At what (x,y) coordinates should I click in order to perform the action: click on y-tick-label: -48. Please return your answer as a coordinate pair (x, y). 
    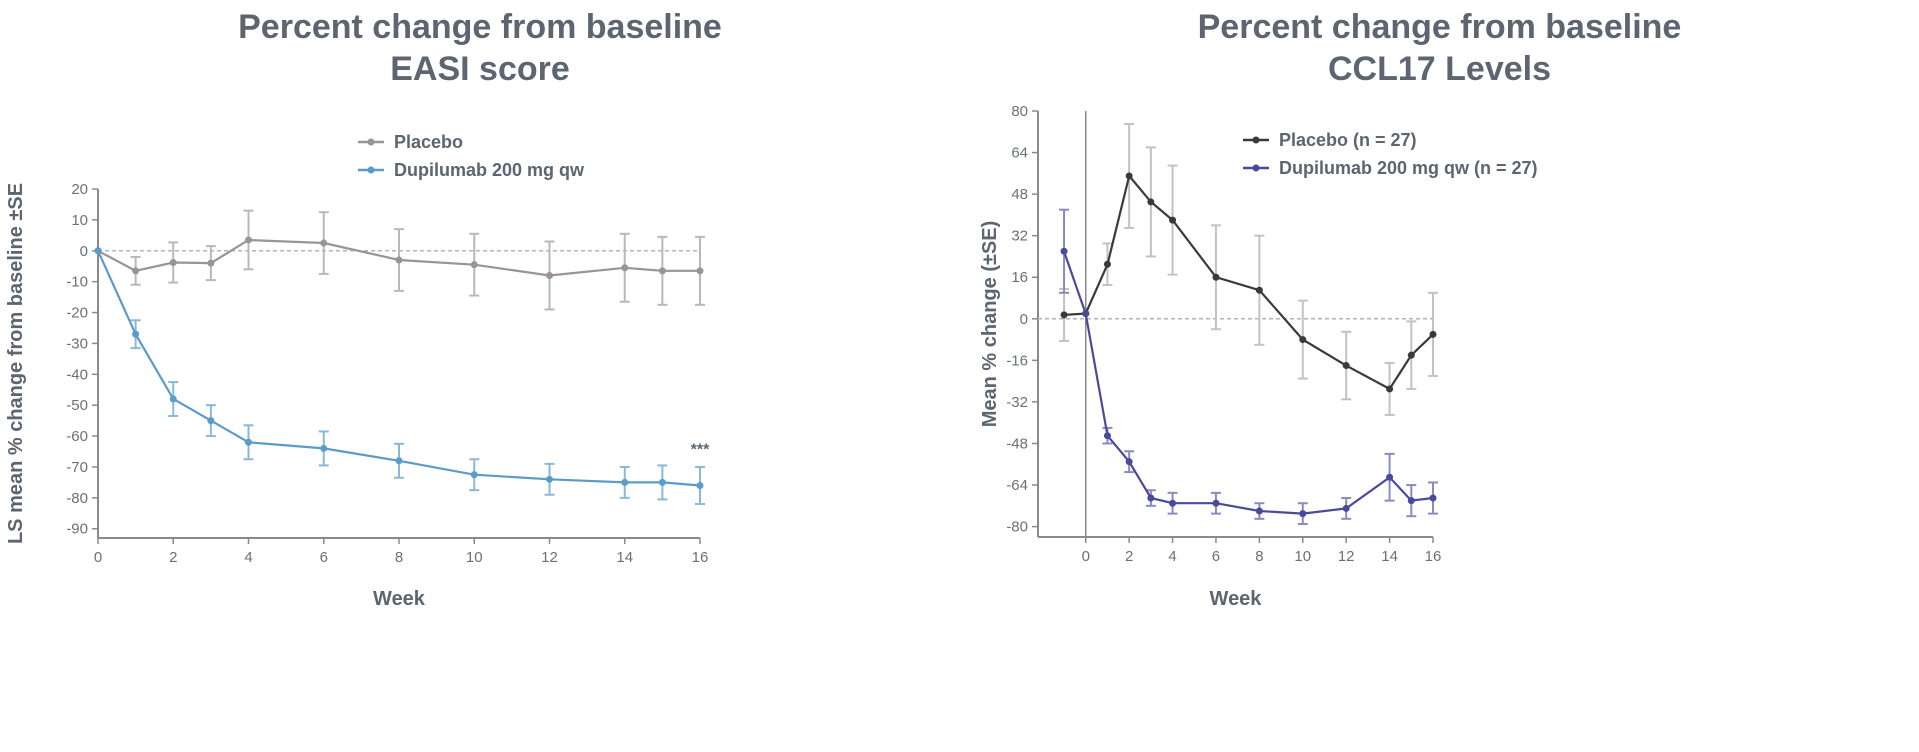
    Looking at the image, I should click on (1017, 443).